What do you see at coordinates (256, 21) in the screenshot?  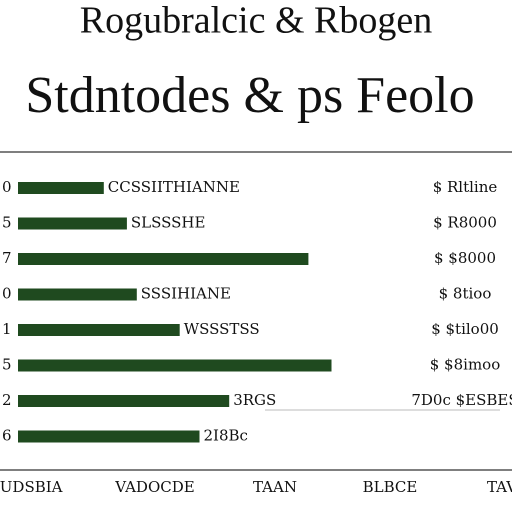 I see `chart-title: Rogubralcic & Rbogen` at bounding box center [256, 21].